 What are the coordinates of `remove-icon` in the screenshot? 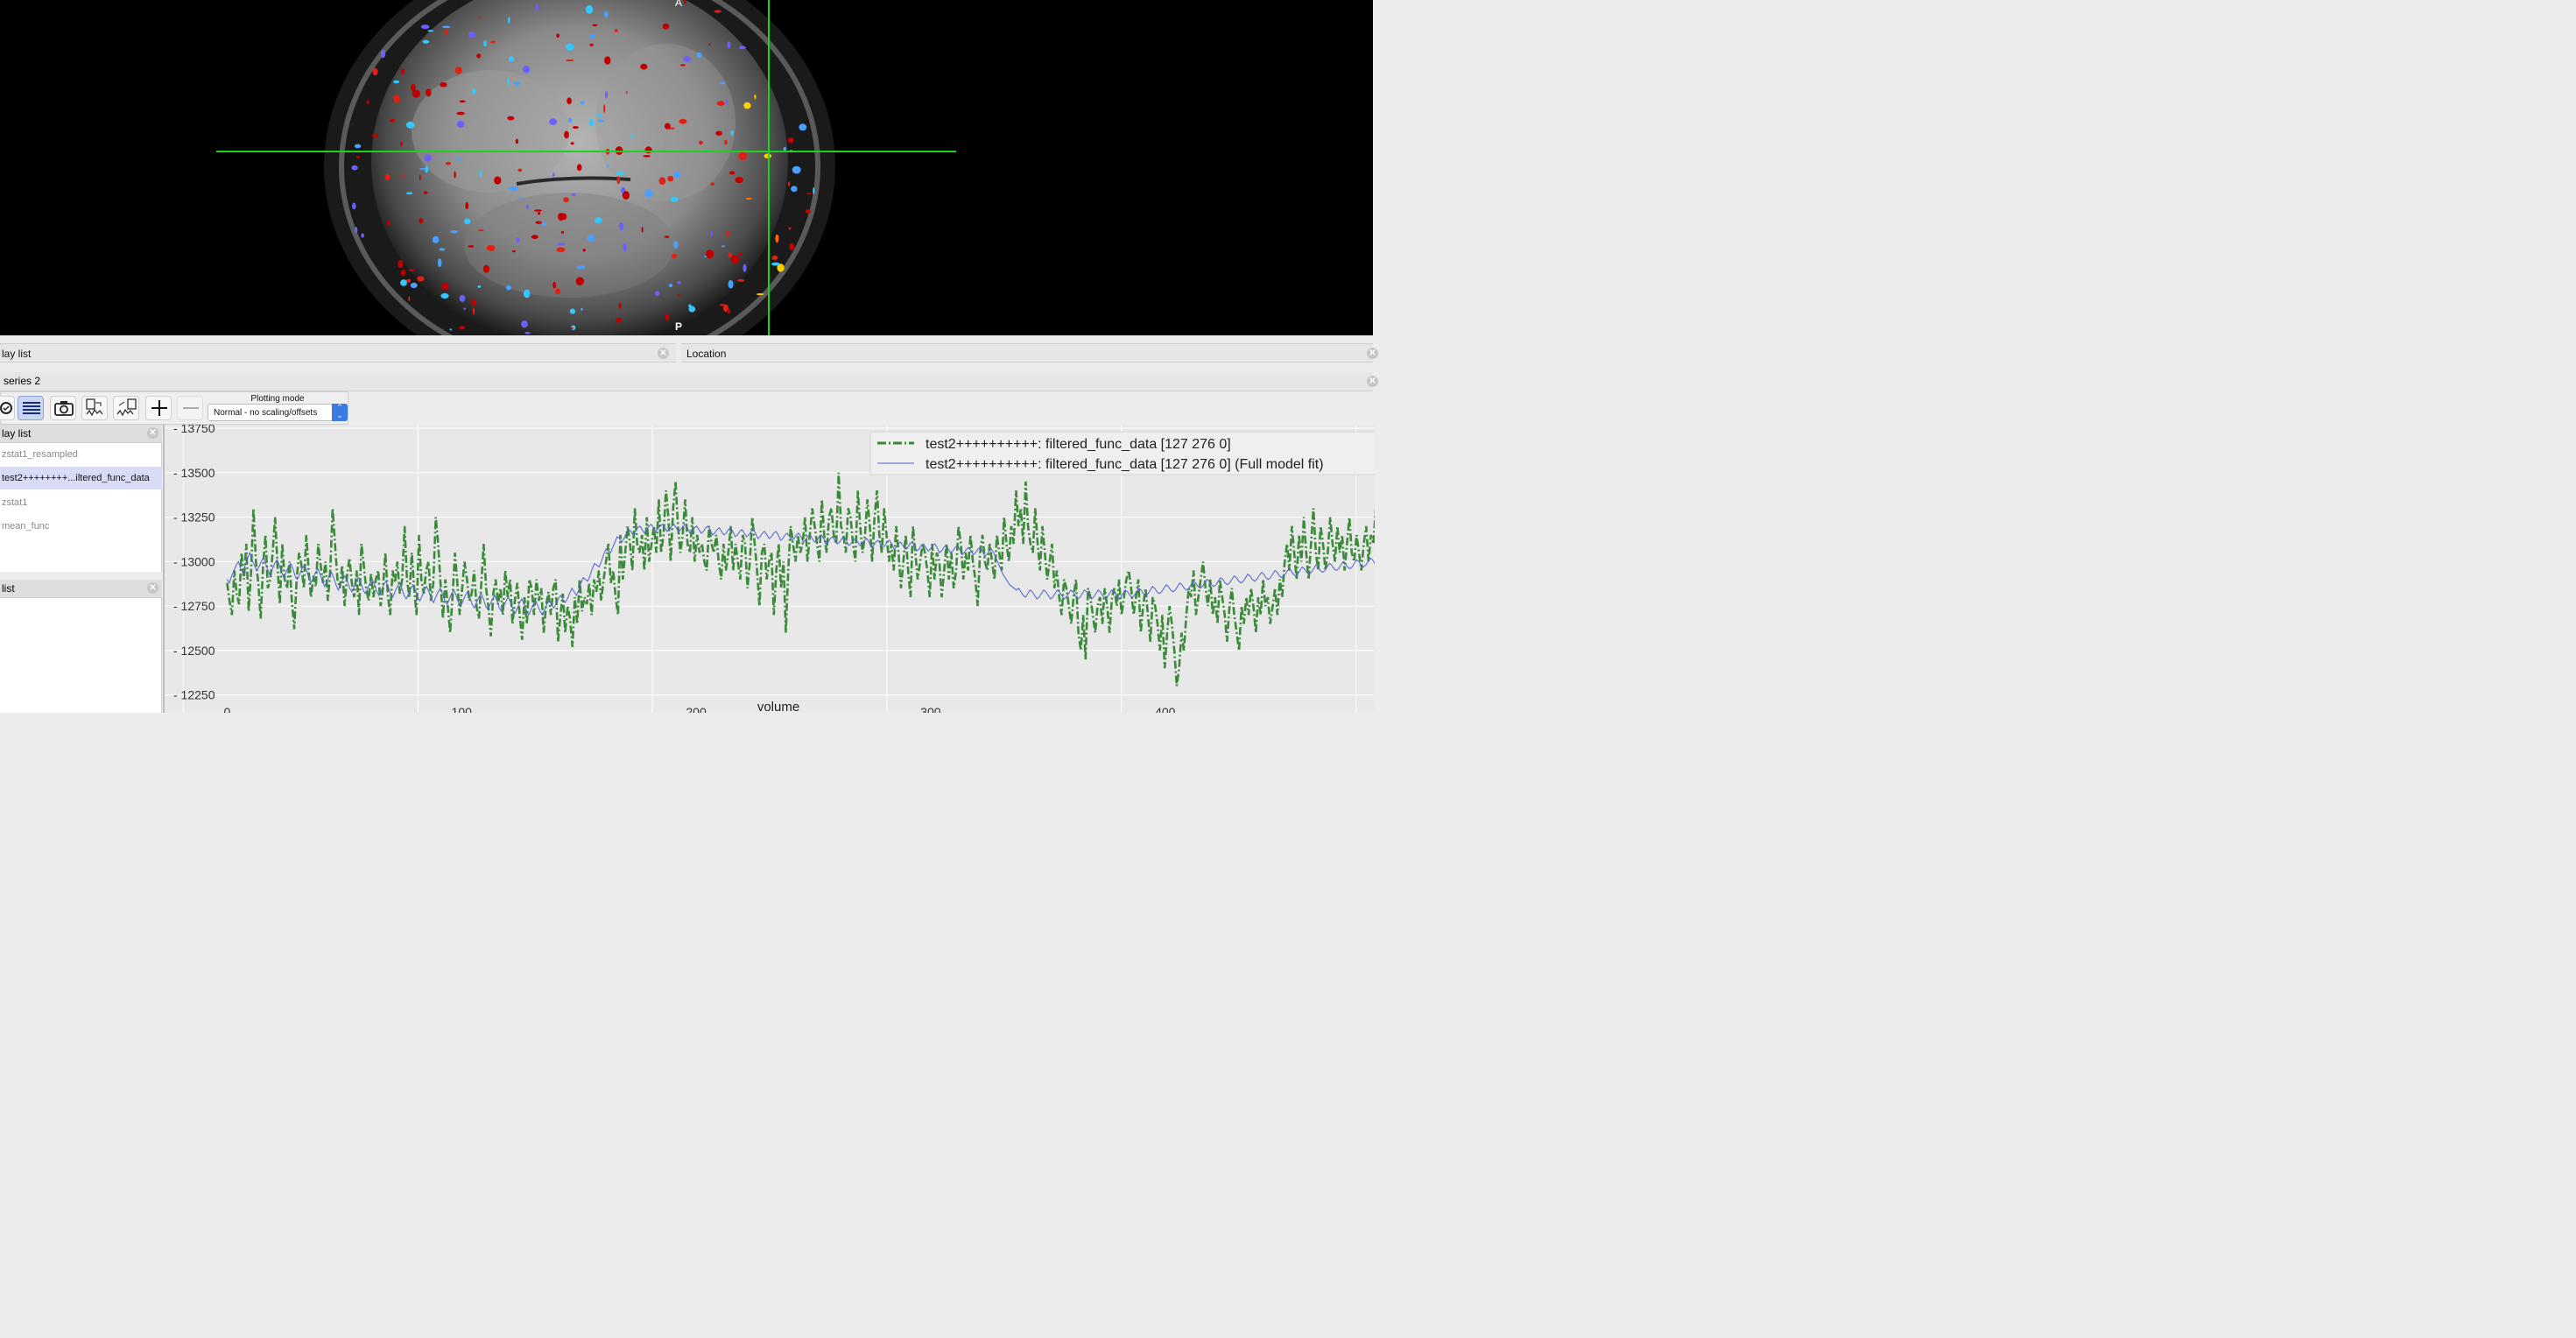 It's located at (191, 408).